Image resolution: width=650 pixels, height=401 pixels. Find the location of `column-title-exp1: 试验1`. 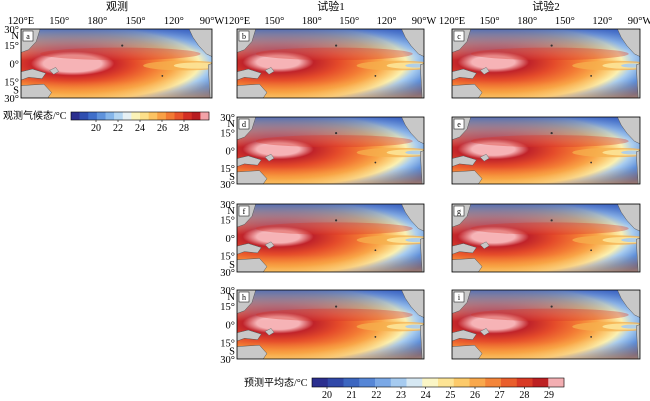

column-title-exp1: 试验1 is located at coordinates (331, 6).